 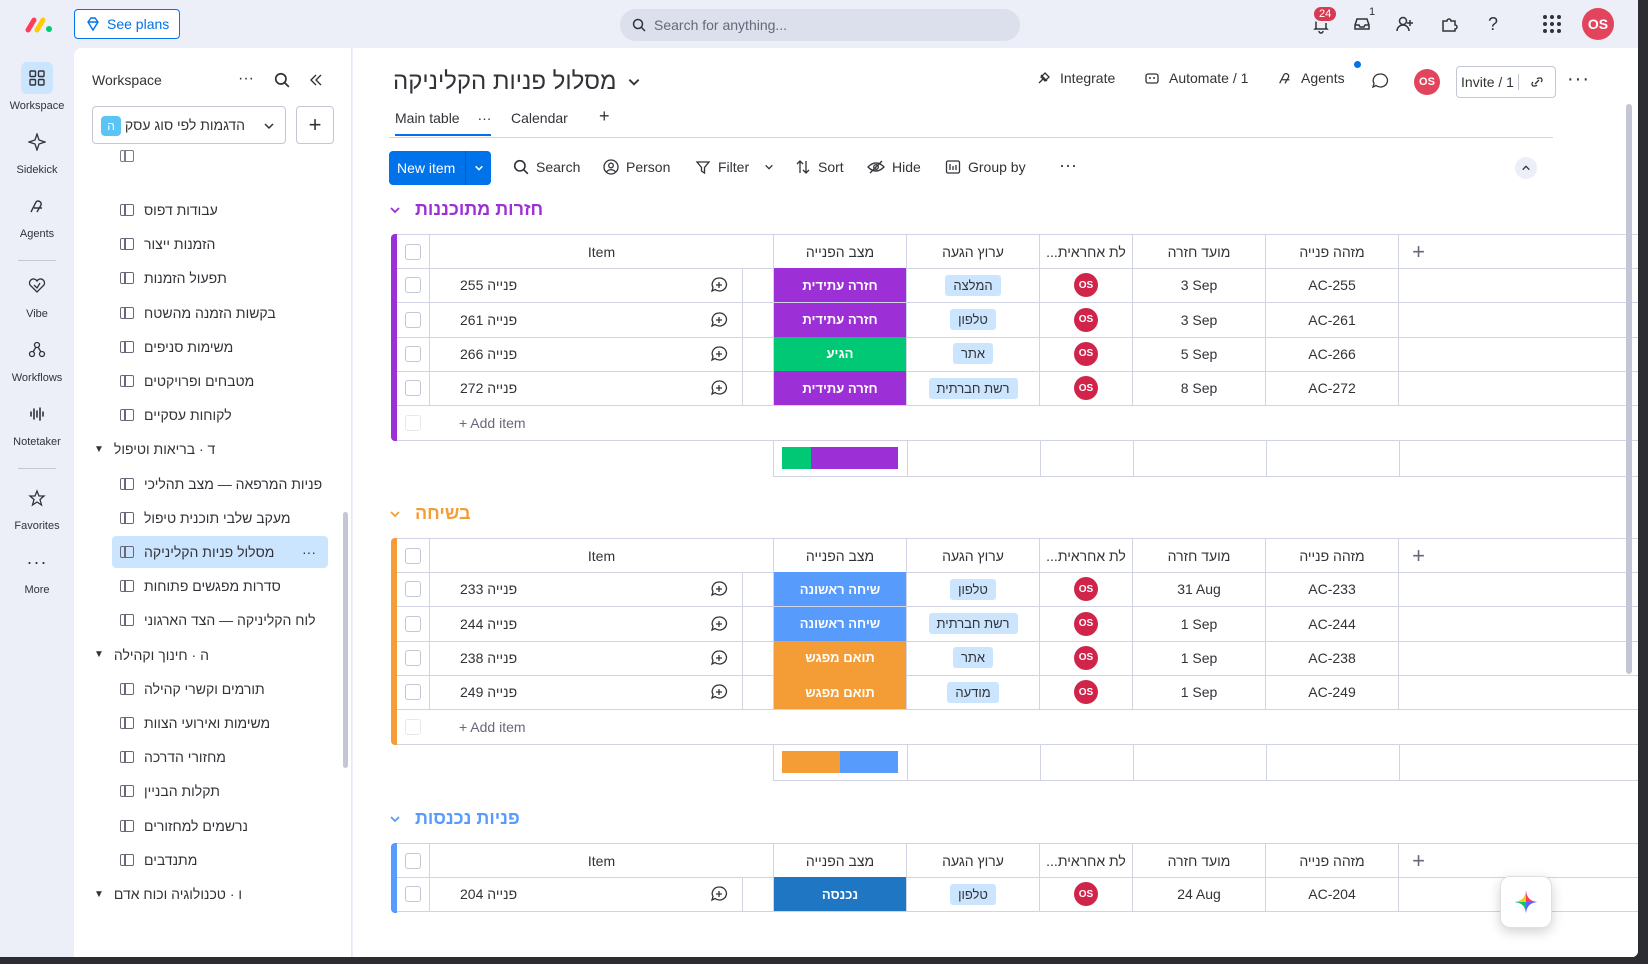 I want to click on collapse-panel-icon, so click(x=316, y=80).